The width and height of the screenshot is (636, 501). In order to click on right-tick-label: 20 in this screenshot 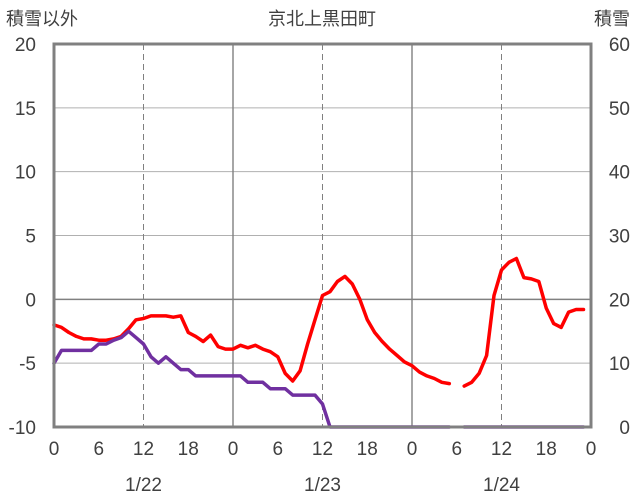, I will do `click(619, 300)`.